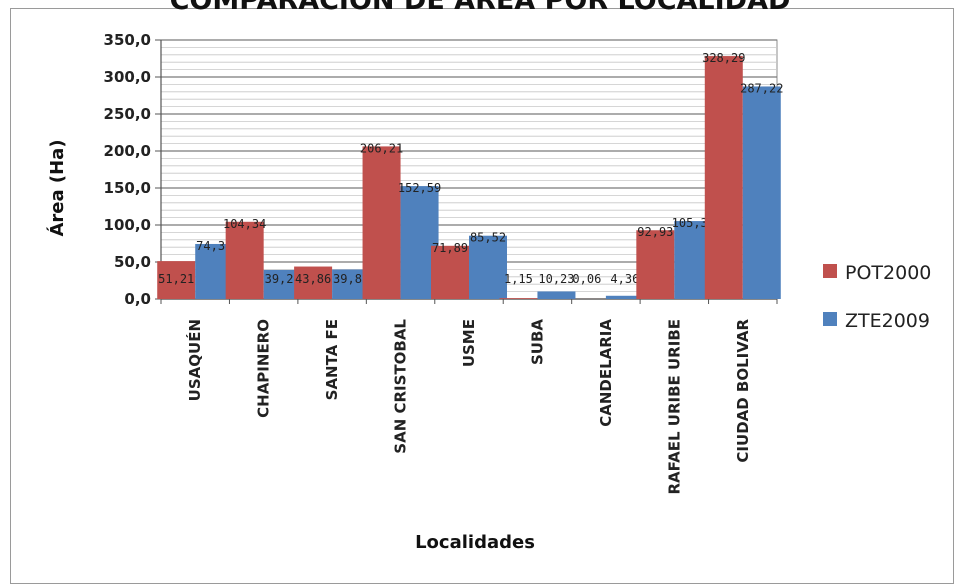  I want to click on data-label: 51,21, so click(176, 279).